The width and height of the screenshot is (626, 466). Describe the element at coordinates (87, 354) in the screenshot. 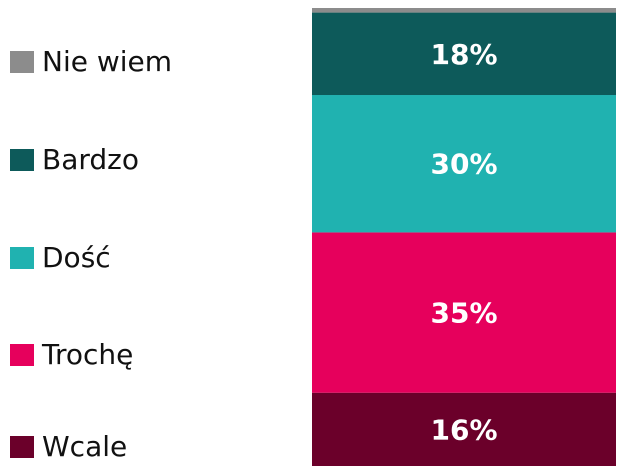

I see `legend-label: Trochę` at that location.